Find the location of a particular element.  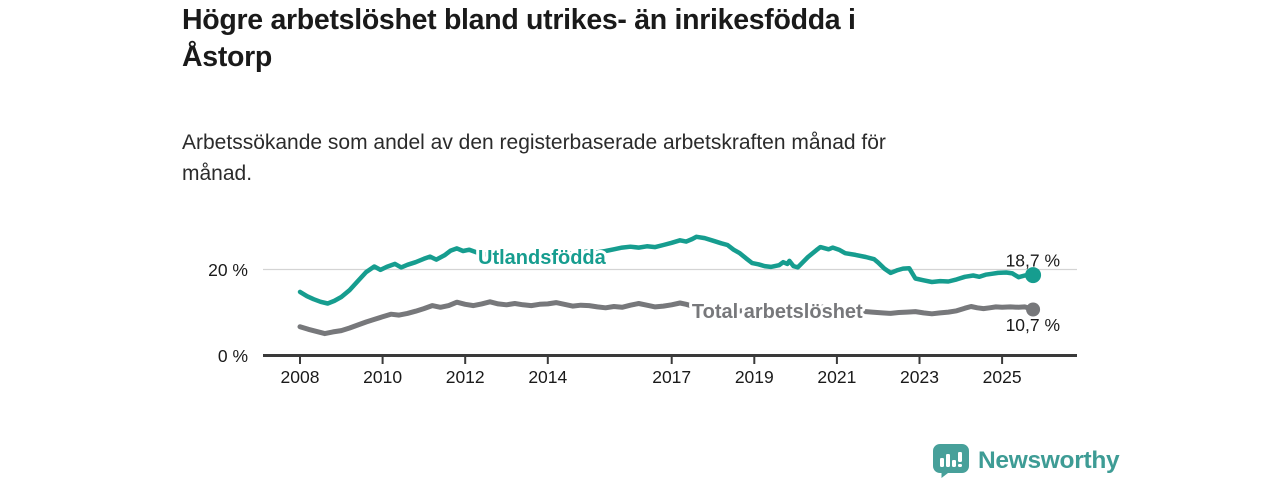

x-tick-label: 2017 is located at coordinates (671, 377).